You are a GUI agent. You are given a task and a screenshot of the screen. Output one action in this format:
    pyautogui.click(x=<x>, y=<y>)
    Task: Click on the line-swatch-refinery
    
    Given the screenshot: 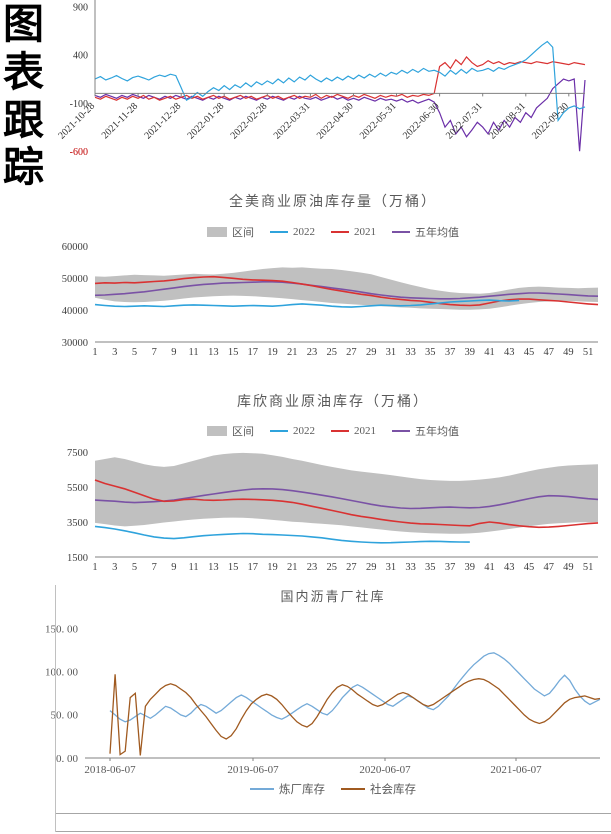 What is the action you would take?
    pyautogui.click(x=262, y=789)
    